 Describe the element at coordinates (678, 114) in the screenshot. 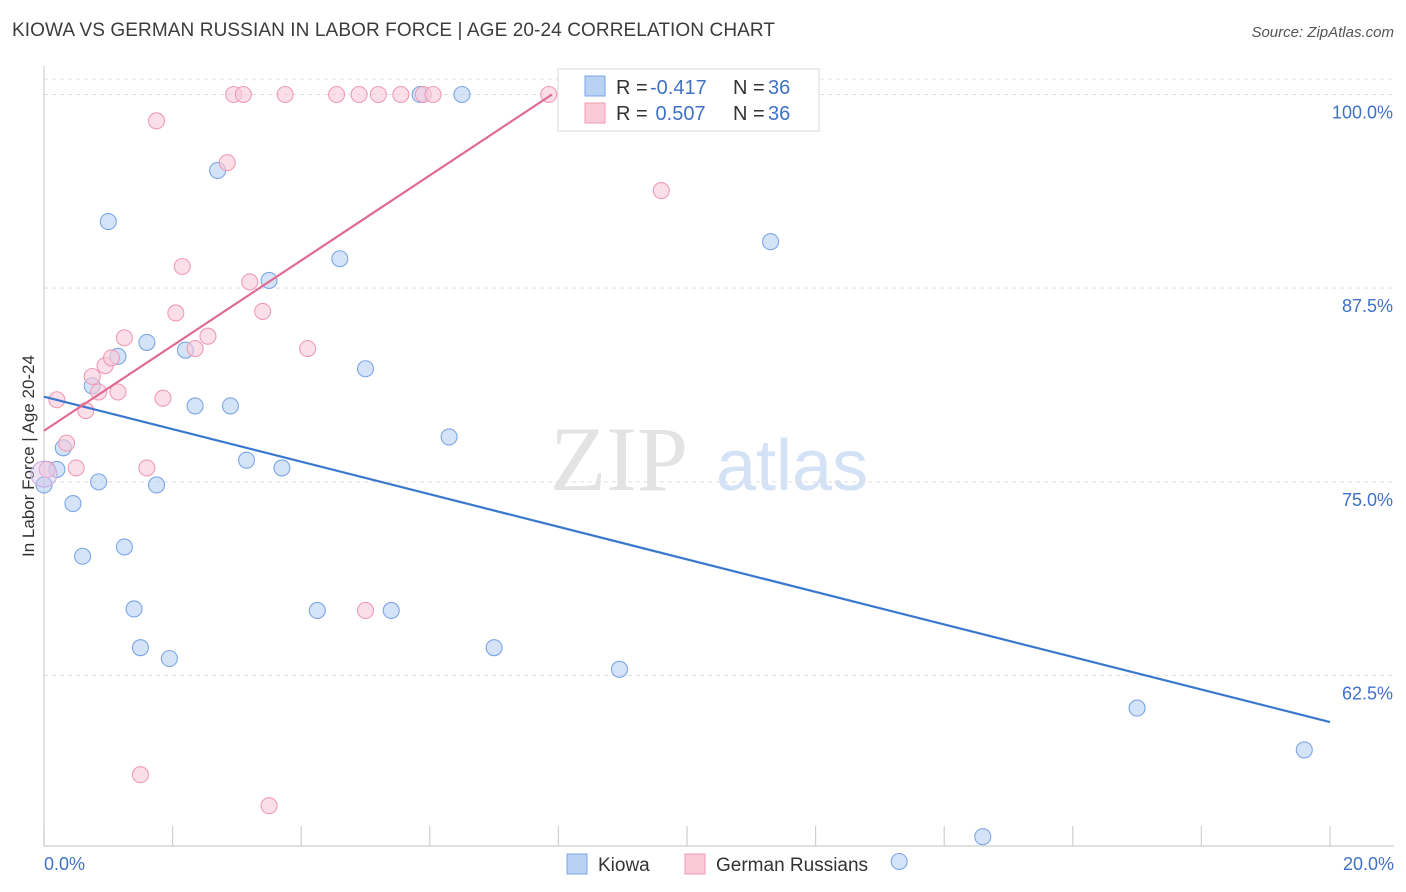

I see `legend-r-value-2: 0.507` at that location.